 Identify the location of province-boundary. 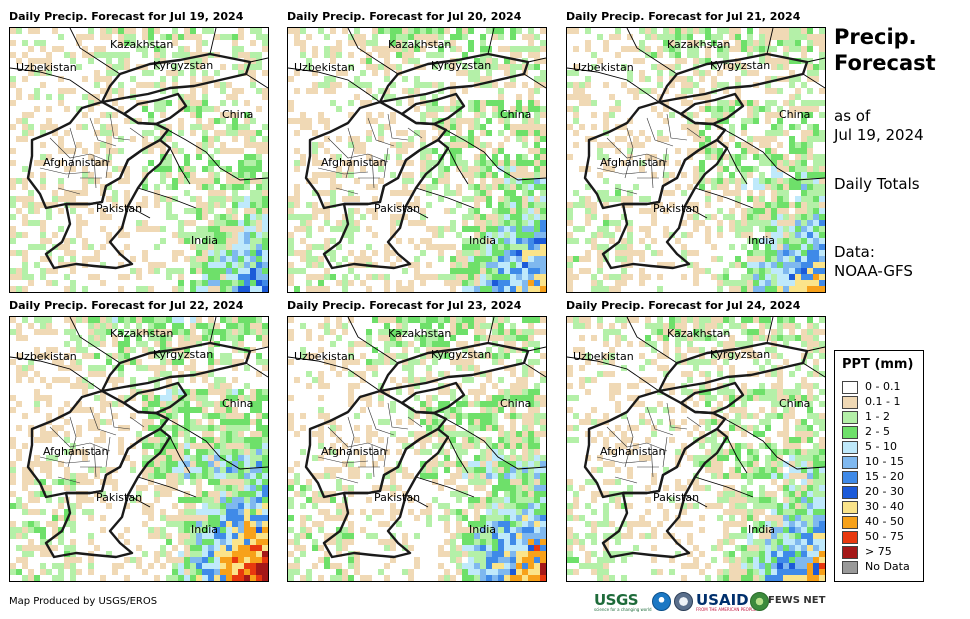
(103, 132).